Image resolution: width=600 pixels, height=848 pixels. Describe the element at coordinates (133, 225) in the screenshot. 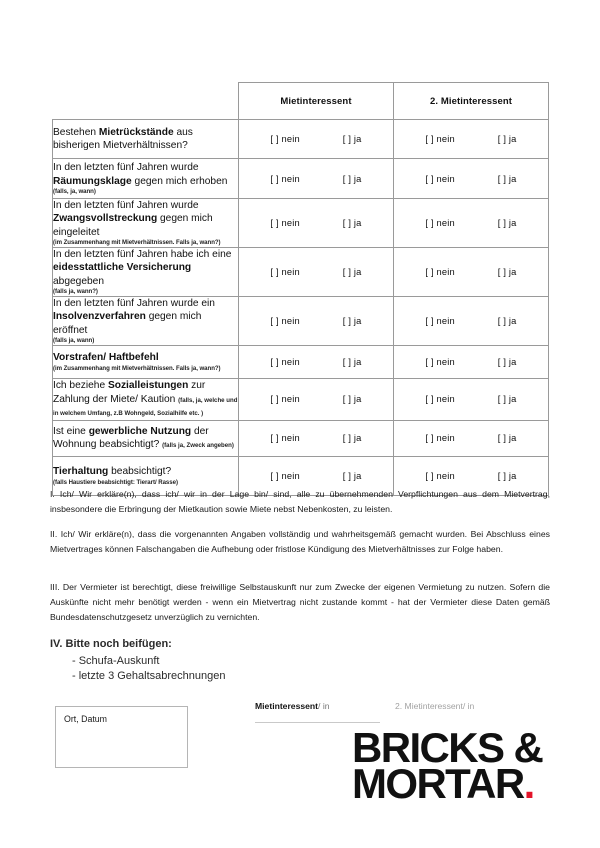

I see `question-text-post: gegen mich eingeleitet` at that location.